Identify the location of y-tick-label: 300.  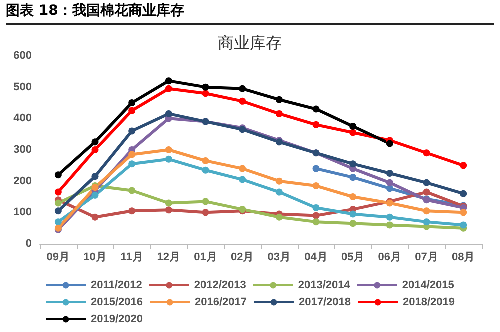
(23, 150).